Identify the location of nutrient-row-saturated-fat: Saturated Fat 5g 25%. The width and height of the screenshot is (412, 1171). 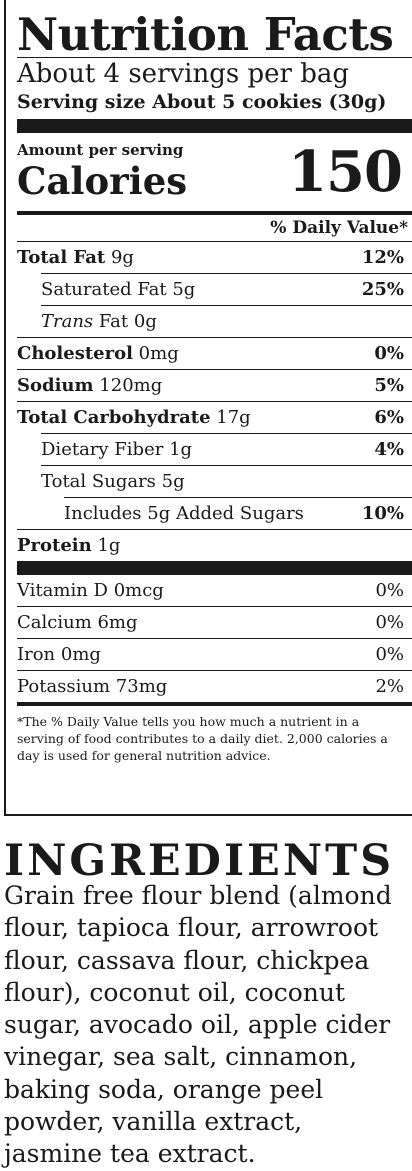
(226, 288).